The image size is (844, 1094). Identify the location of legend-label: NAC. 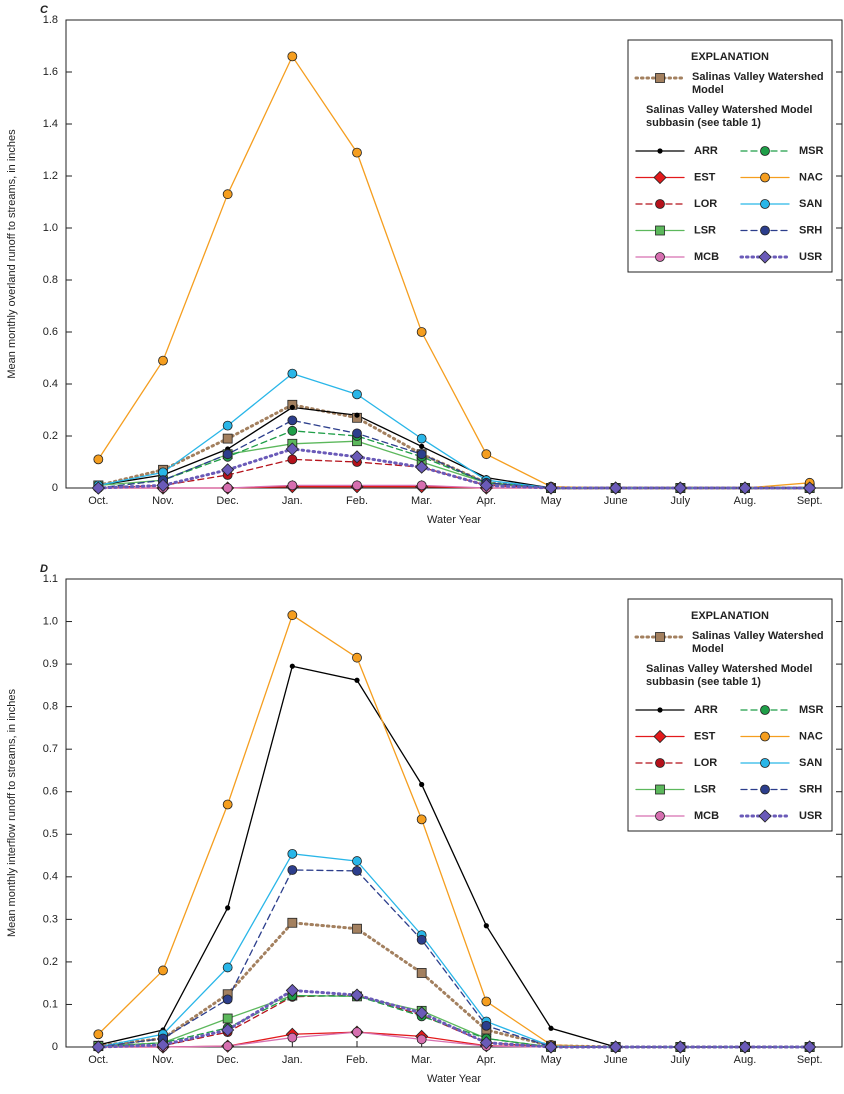
(811, 177).